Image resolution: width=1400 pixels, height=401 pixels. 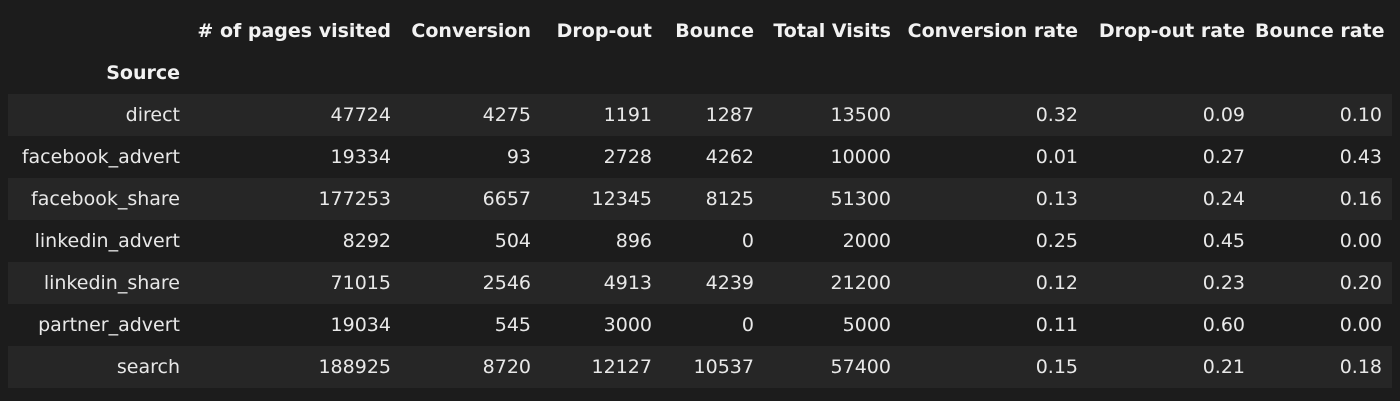 I want to click on table-cell: 3000, so click(x=601, y=325).